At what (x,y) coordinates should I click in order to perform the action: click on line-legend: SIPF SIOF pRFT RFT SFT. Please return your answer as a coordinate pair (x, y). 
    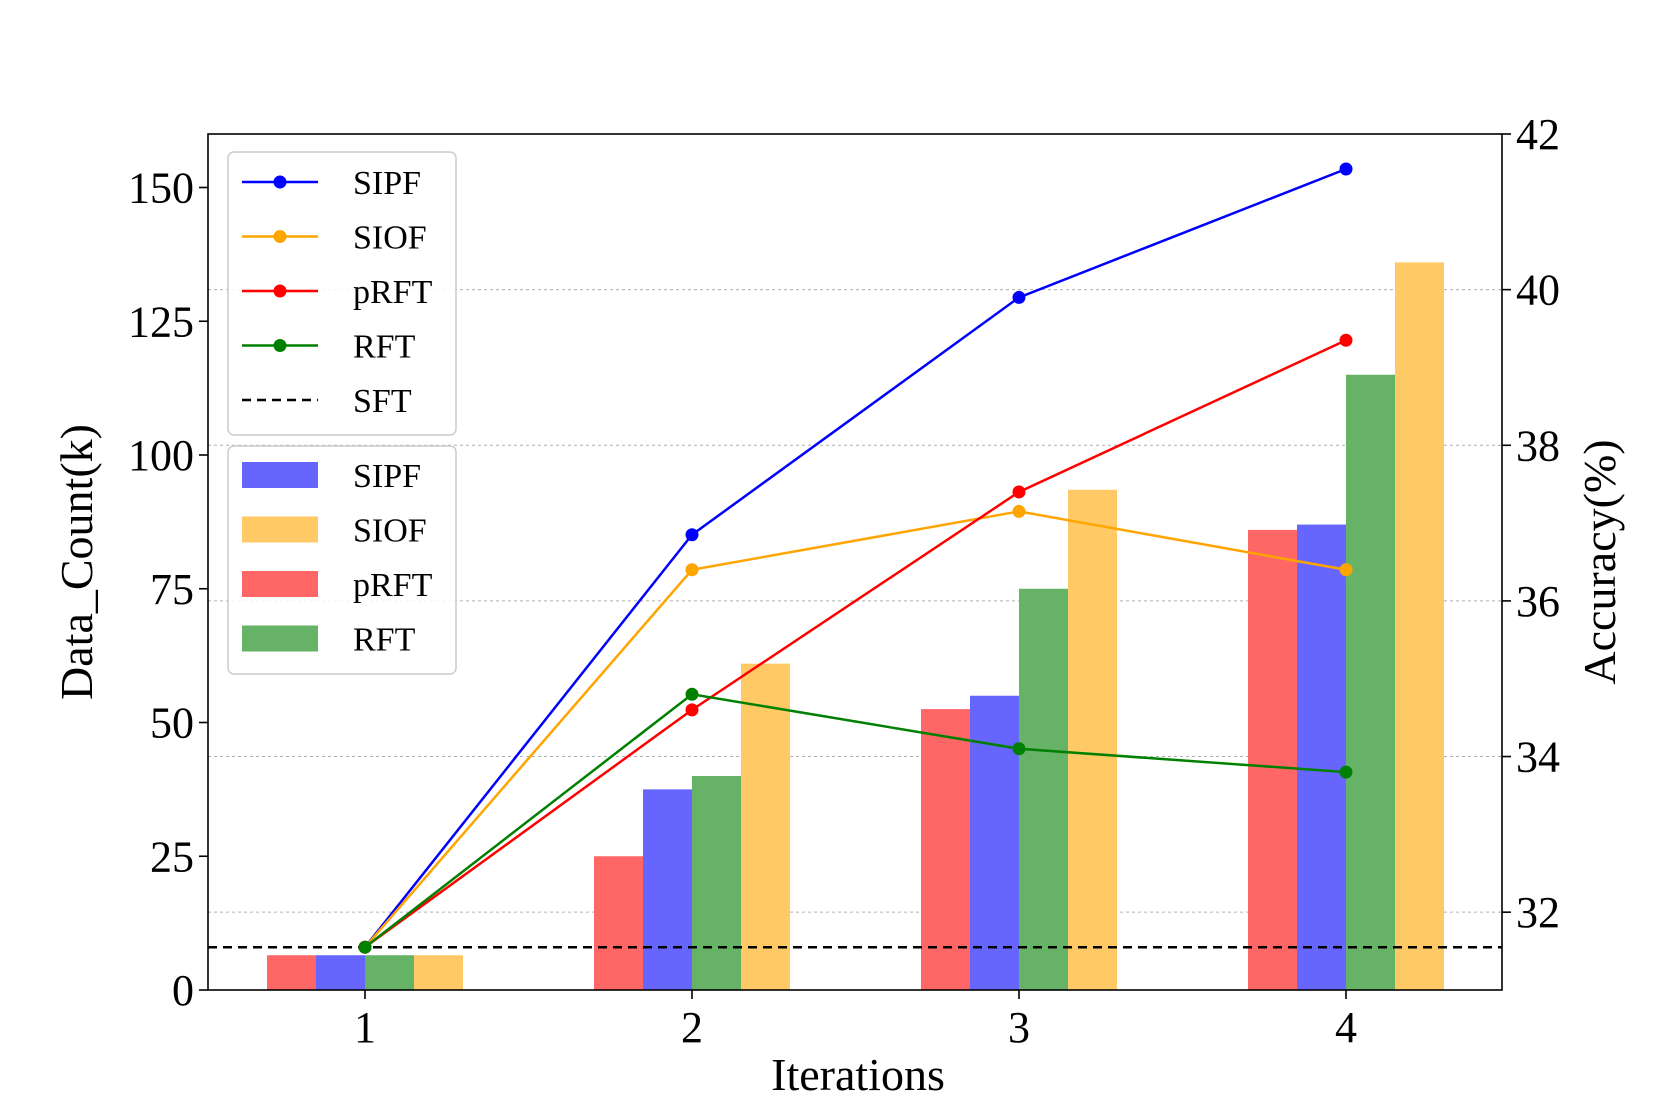
    Looking at the image, I should click on (342, 293).